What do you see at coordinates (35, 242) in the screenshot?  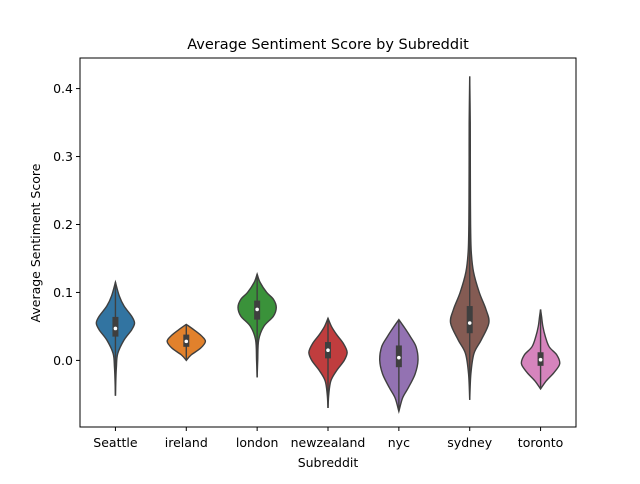 I see `y-axis-label: Average Sentiment Score` at bounding box center [35, 242].